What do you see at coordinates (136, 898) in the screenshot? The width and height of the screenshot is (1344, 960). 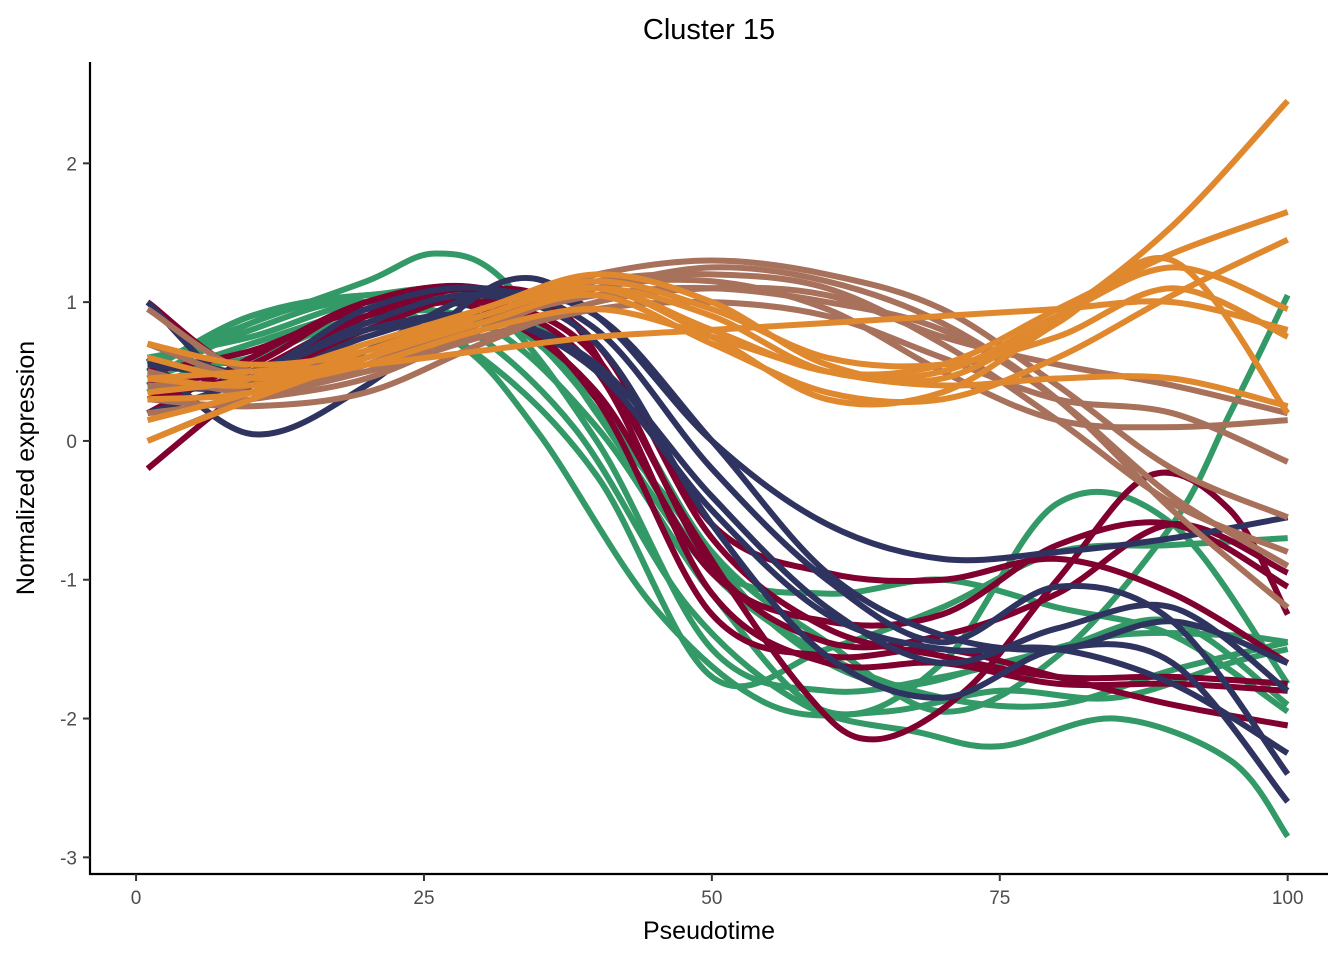 I see `x-tick-label: 0` at bounding box center [136, 898].